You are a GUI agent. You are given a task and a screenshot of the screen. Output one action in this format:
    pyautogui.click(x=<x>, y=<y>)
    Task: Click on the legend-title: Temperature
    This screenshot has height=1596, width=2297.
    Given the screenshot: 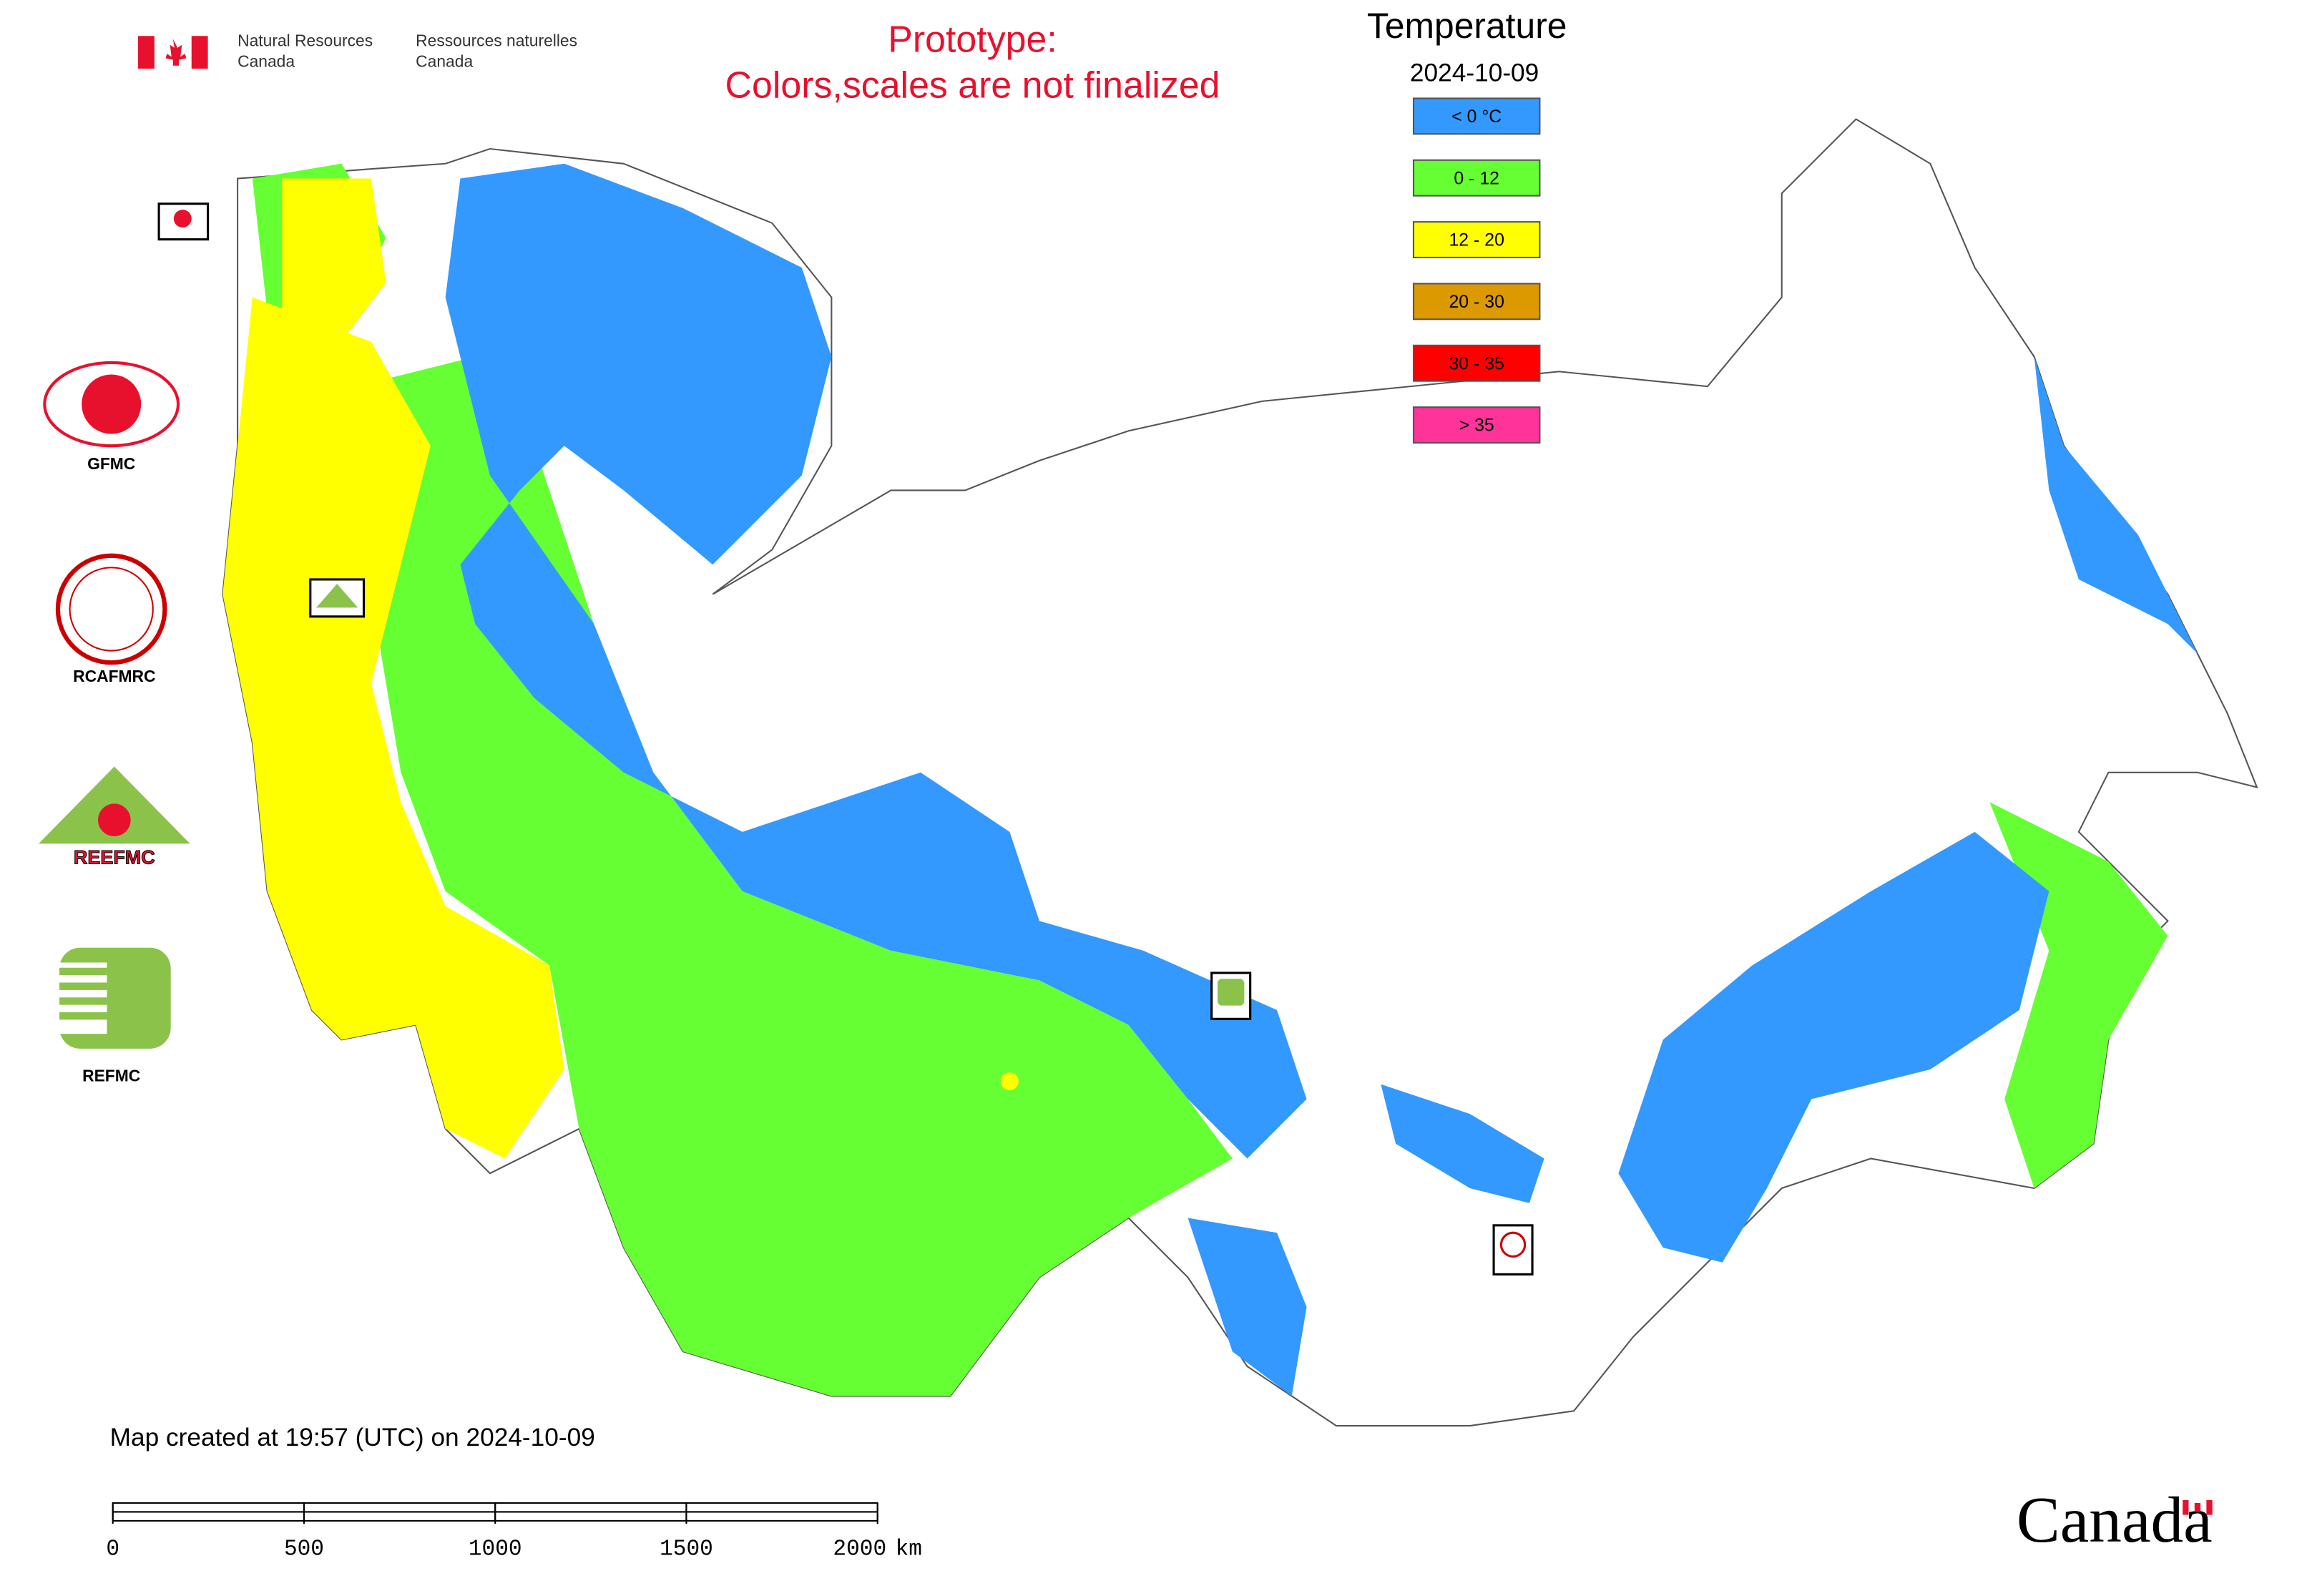 What is the action you would take?
    pyautogui.click(x=1467, y=26)
    